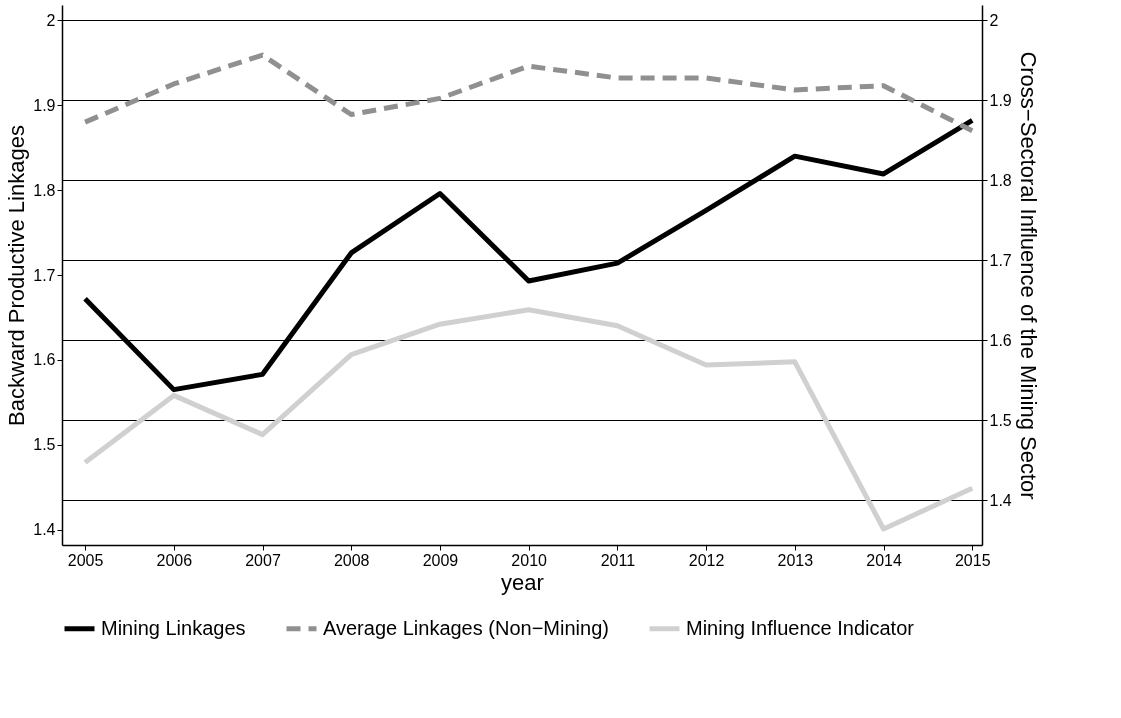  I want to click on y2-axis-title: Cross−Sectoral Influence of the Mining Sector, so click(1028, 275).